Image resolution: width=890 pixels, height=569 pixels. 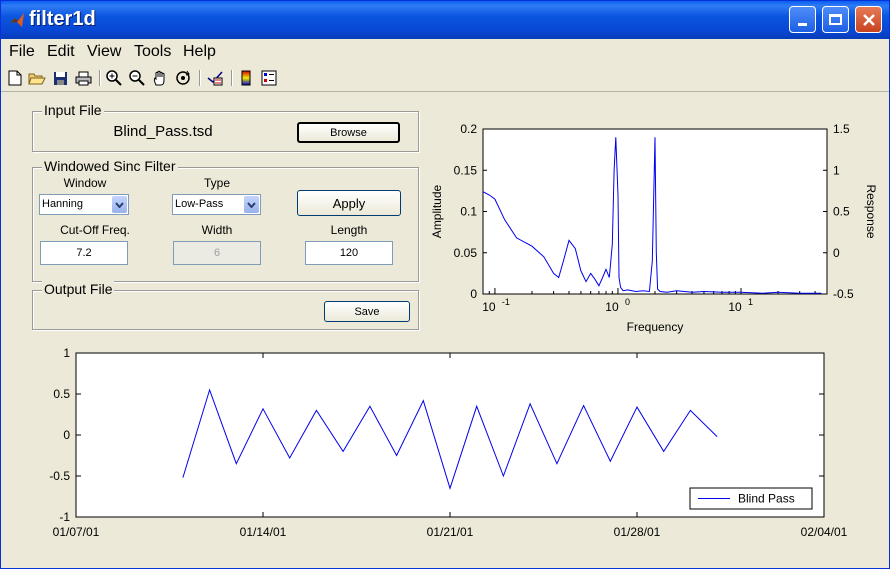 I want to click on type-select-value: Low-Pass, so click(x=199, y=204).